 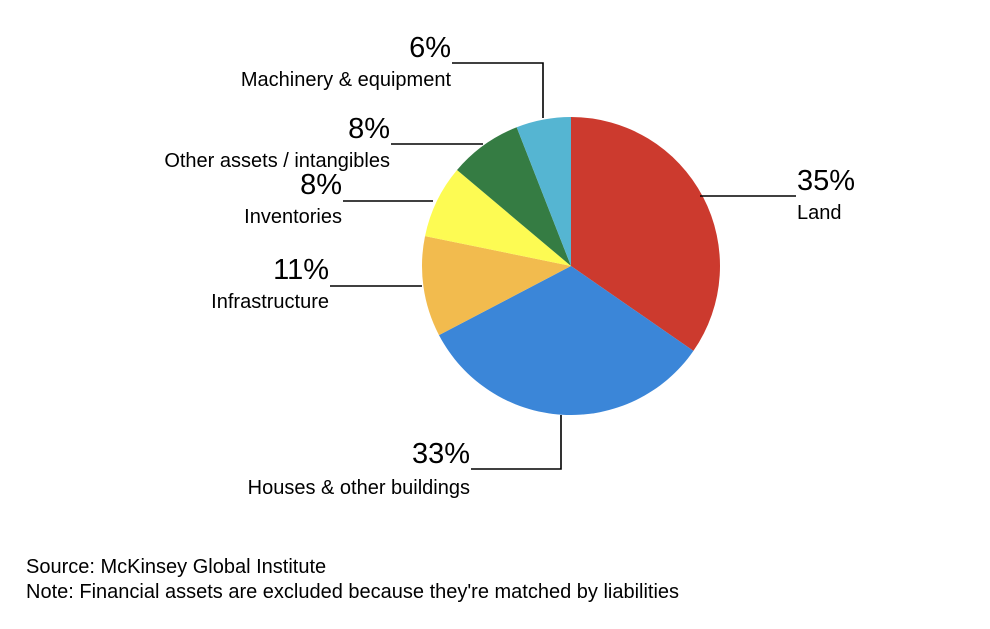 What do you see at coordinates (645, 234) in the screenshot?
I see `pie-slice-land` at bounding box center [645, 234].